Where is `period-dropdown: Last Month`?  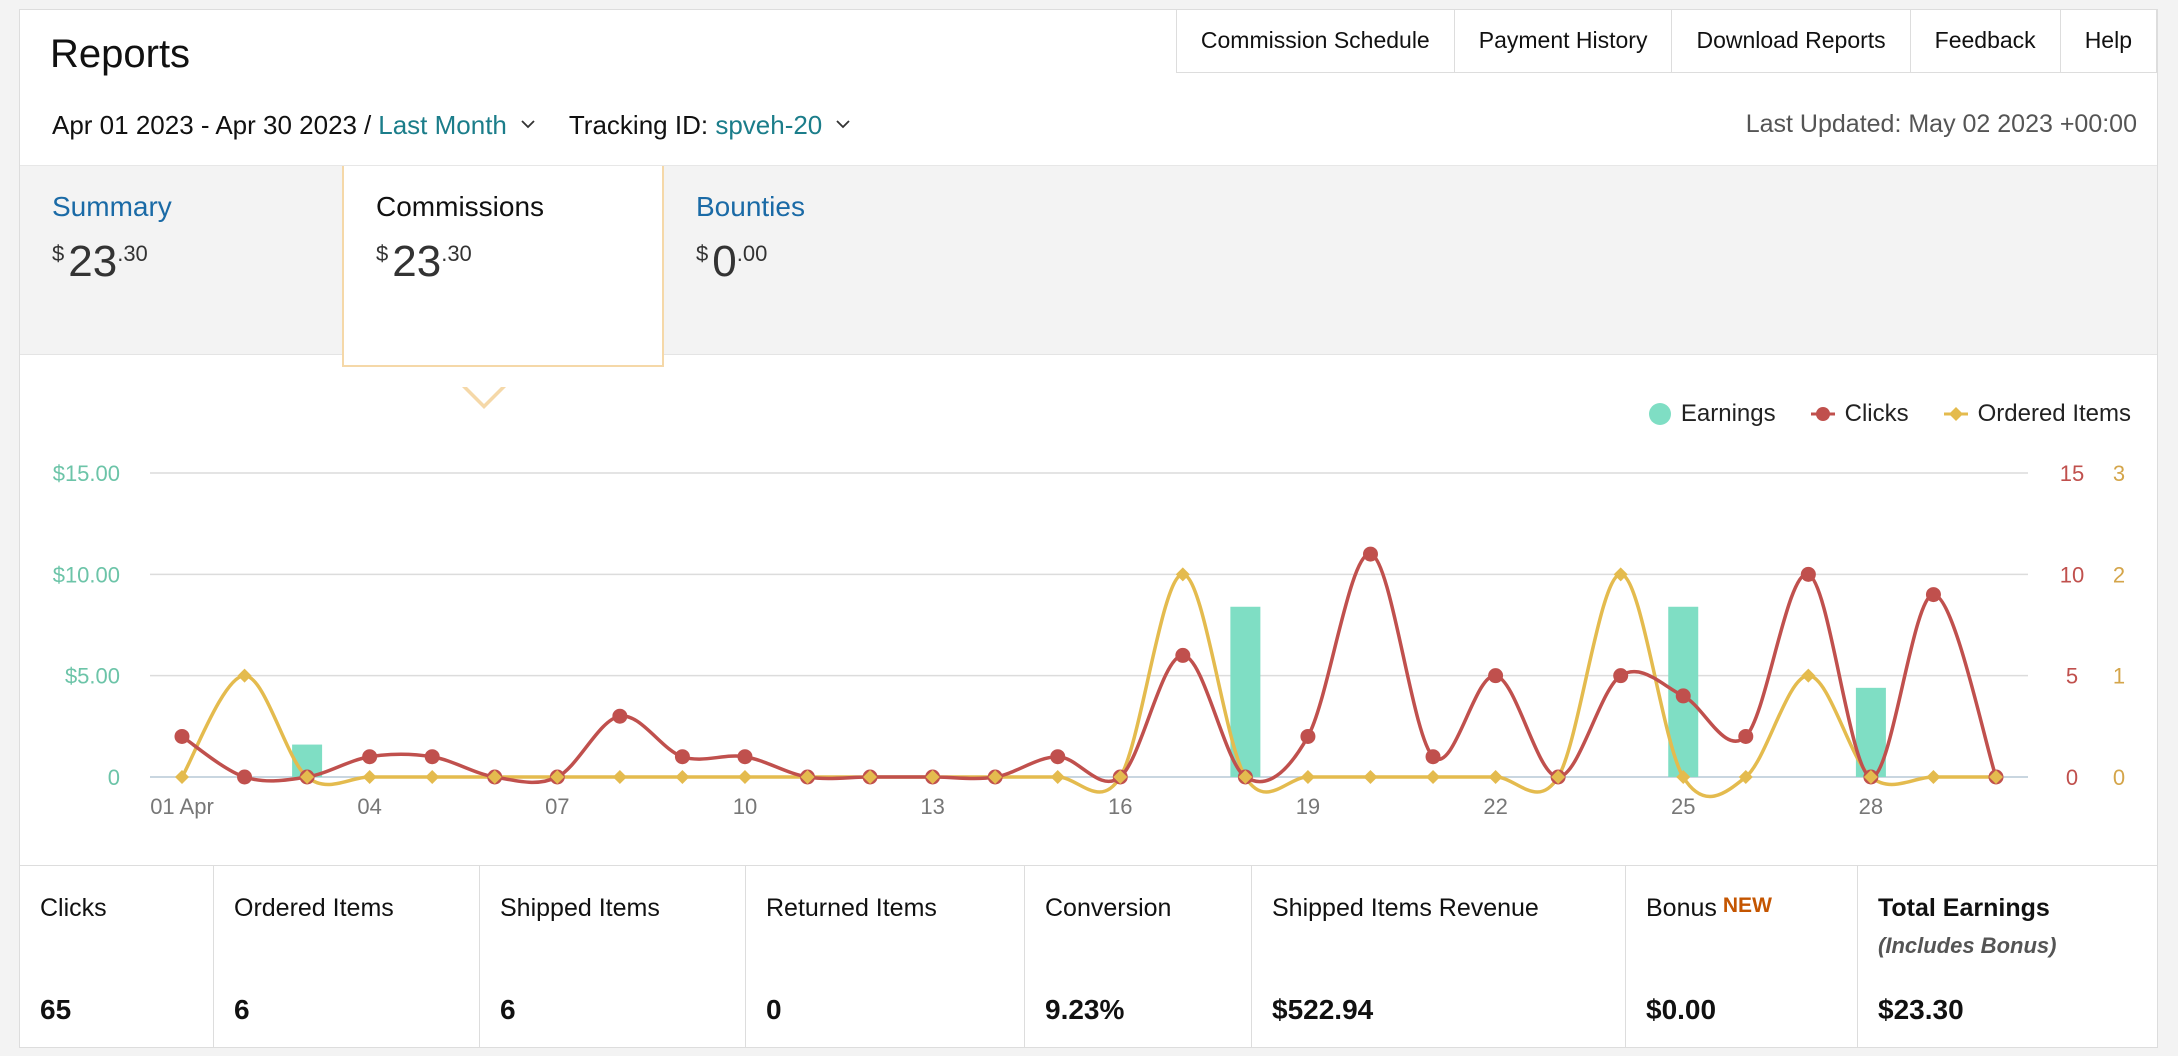 period-dropdown: Last Month is located at coordinates (456, 125).